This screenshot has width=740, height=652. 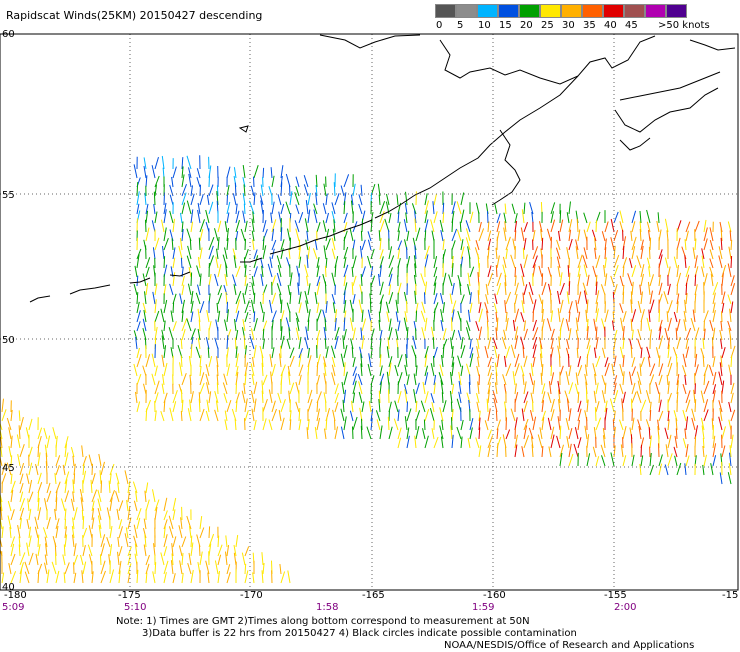 I want to click on colorbar-swatch, so click(x=466, y=11).